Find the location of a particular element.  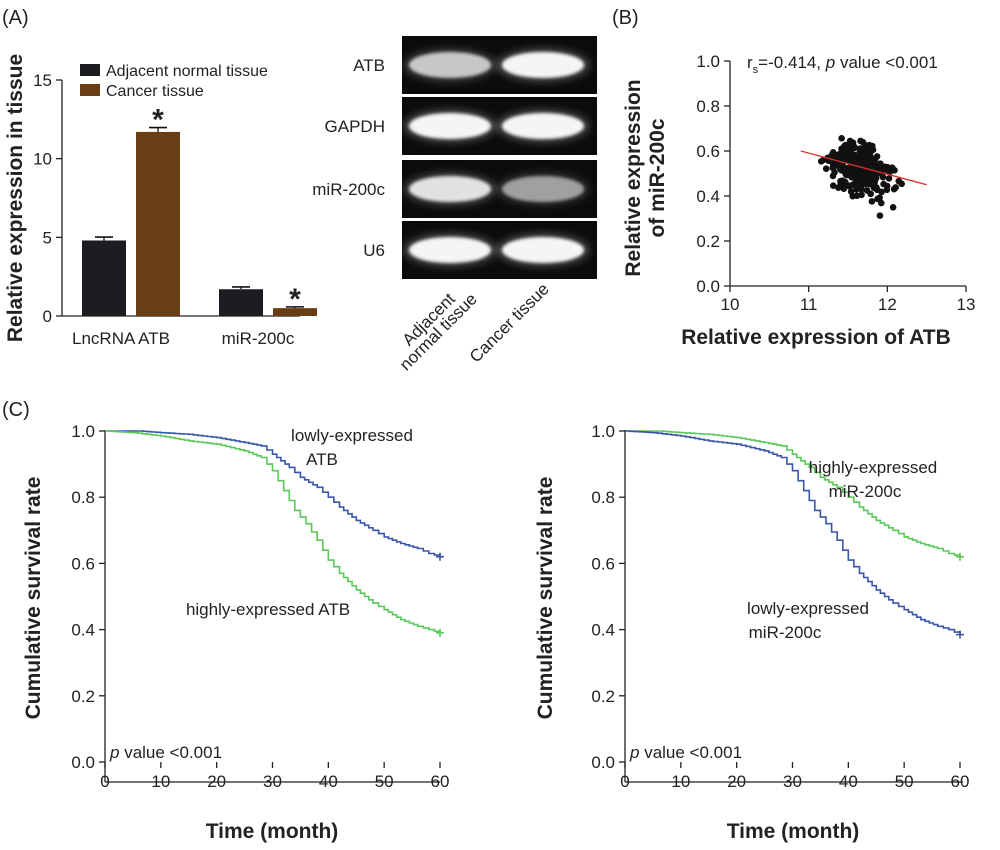

bar-y-tick-label: 10 is located at coordinates (42, 159).